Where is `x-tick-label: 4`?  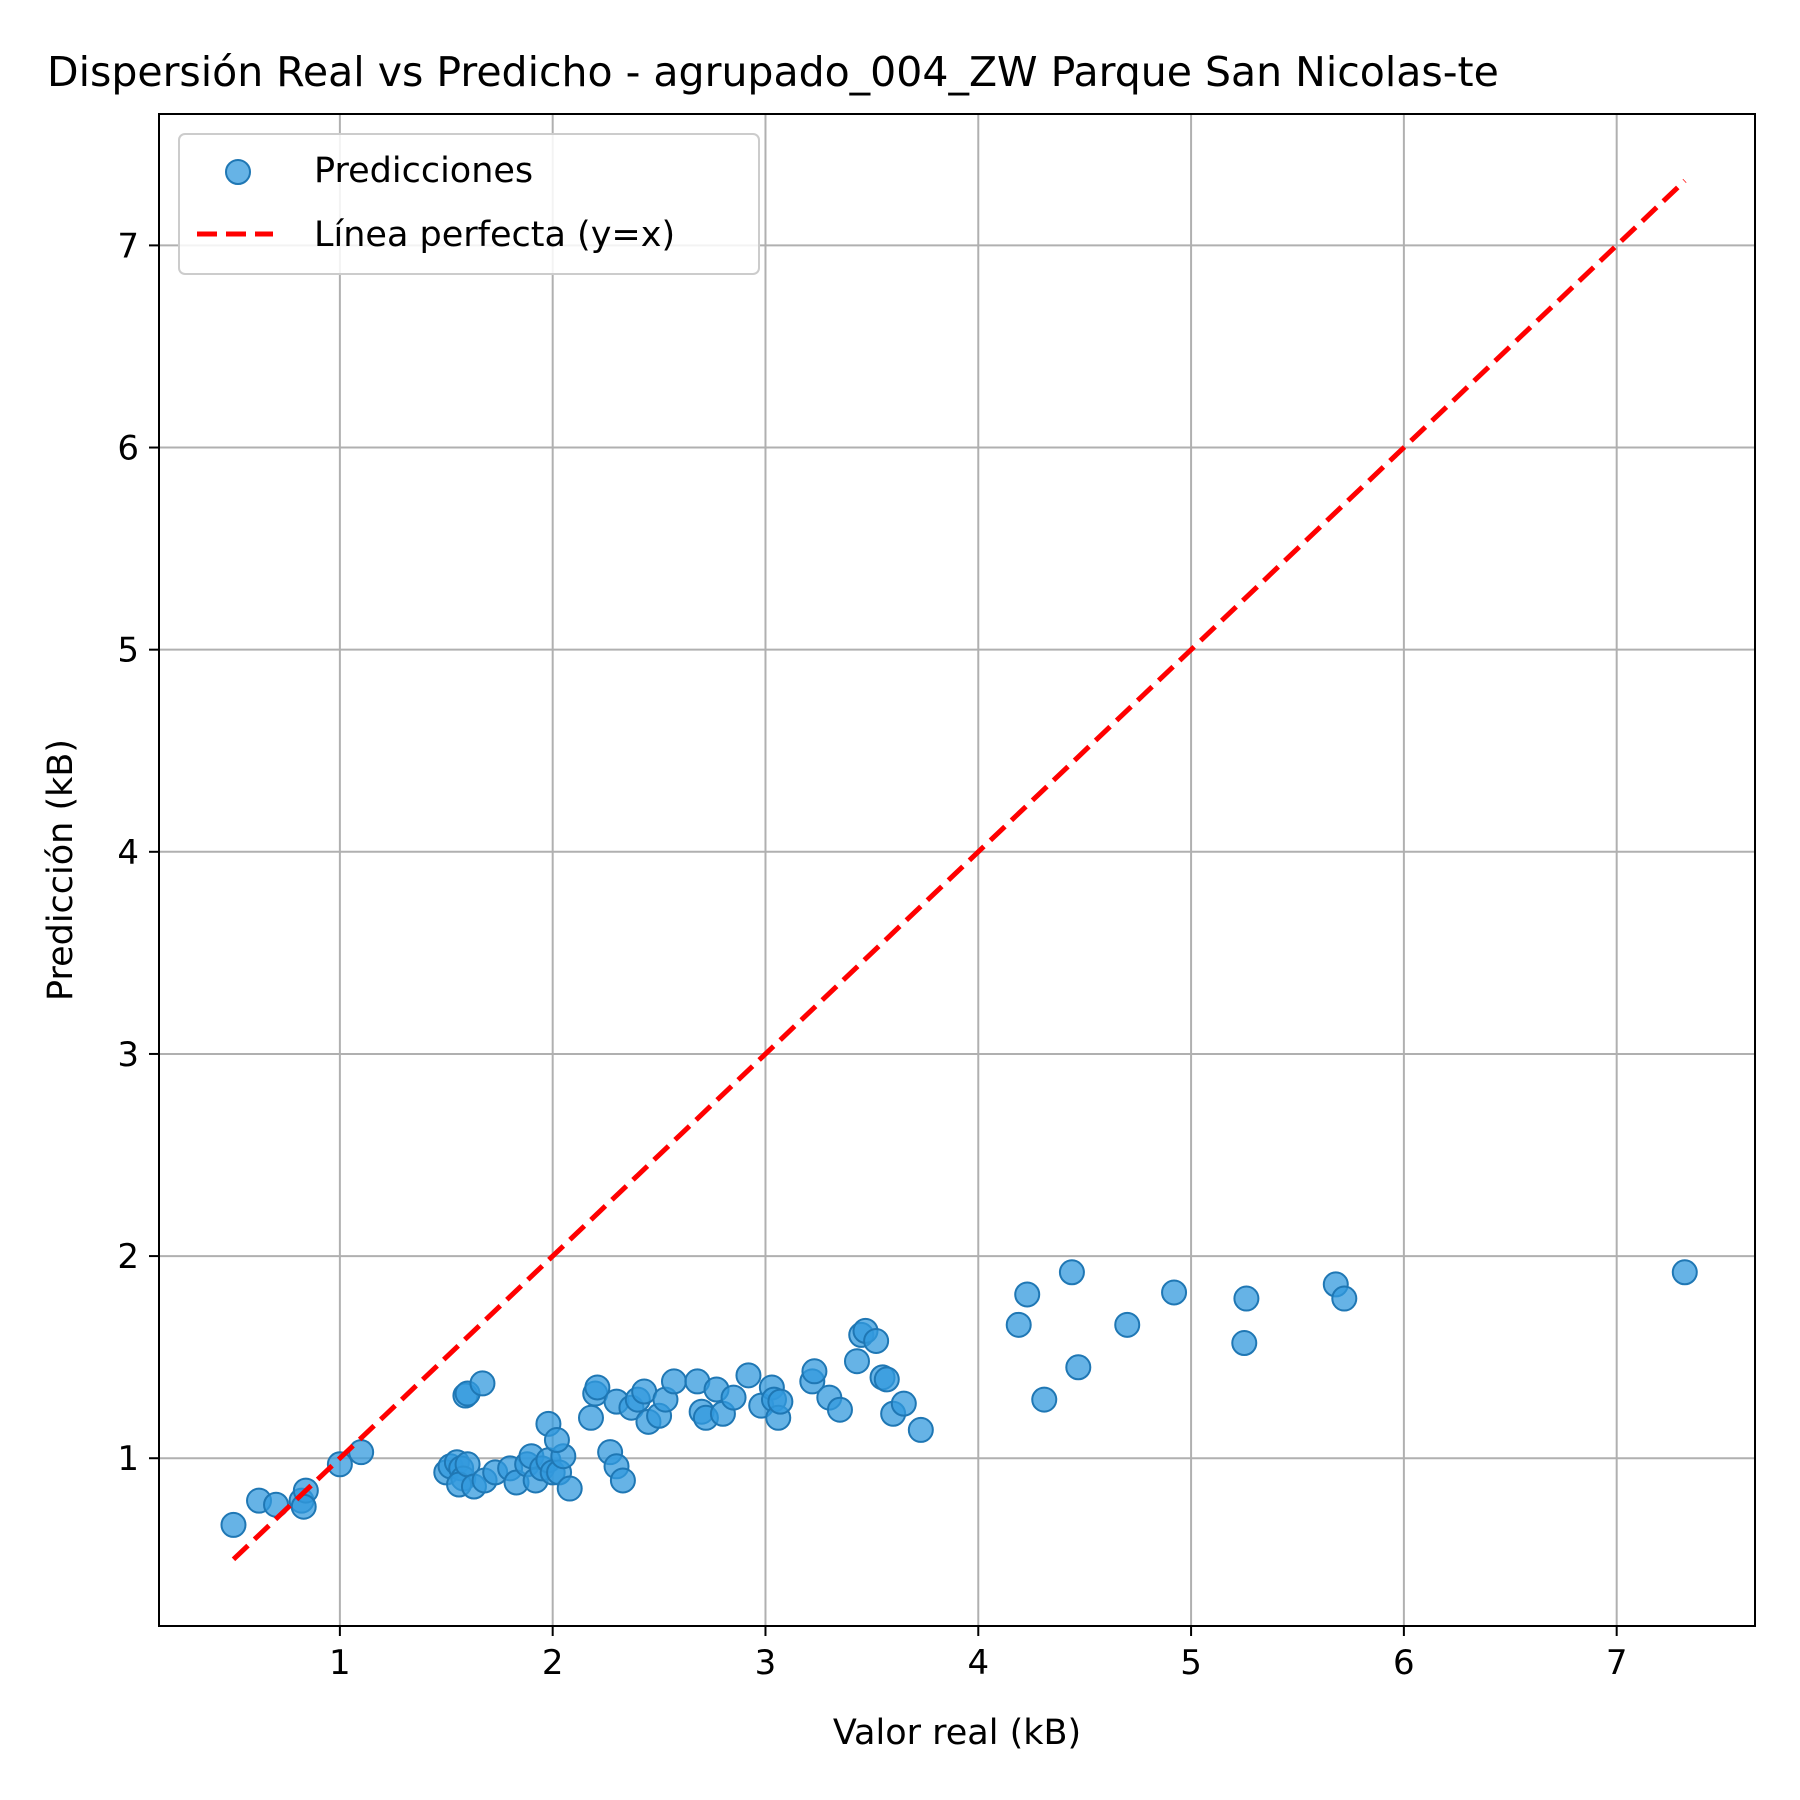 x-tick-label: 4 is located at coordinates (978, 1663).